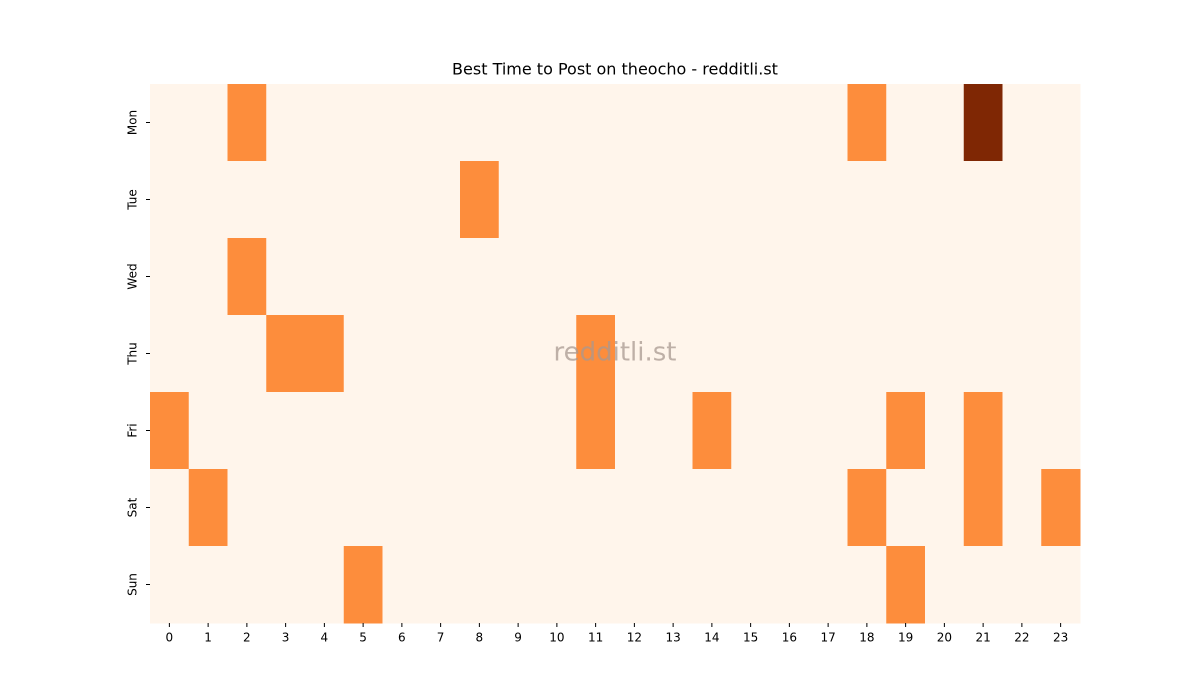  Describe the element at coordinates (556, 638) in the screenshot. I see `x-tick-label: 10` at that location.